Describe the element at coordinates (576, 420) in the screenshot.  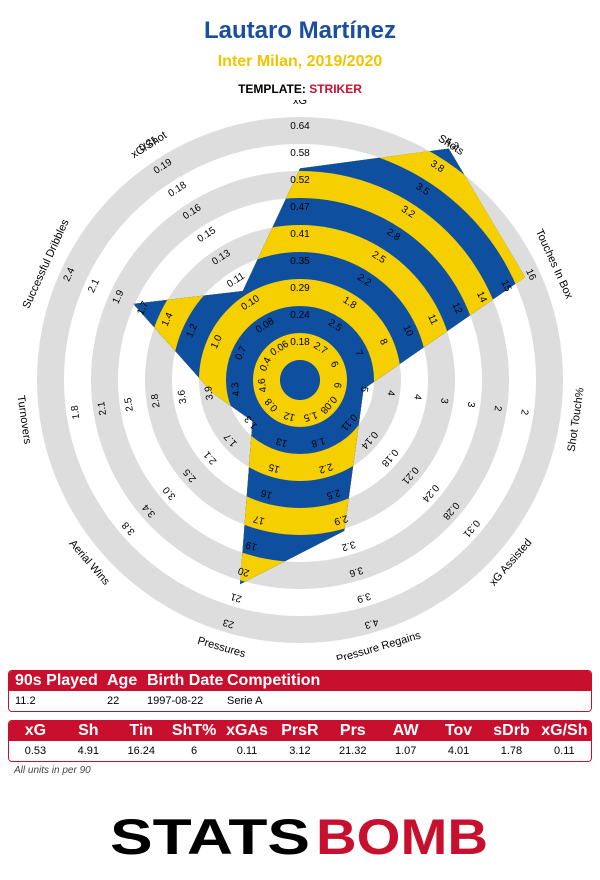
I see `radar-axis-label: Shot Touch%` at that location.